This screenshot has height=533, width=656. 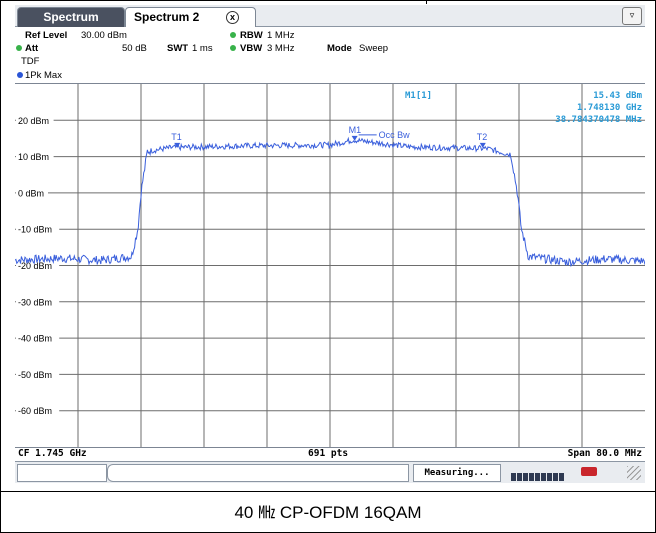 What do you see at coordinates (395, 135) in the screenshot?
I see `occ-bw-tag: Occ Bw` at bounding box center [395, 135].